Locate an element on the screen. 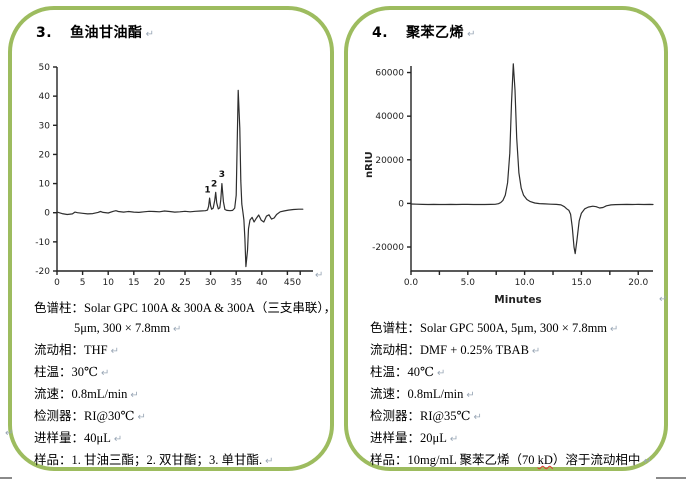 The height and width of the screenshot is (481, 686). spec-line-sample: 样品：1. 甘油三酯；2. 双甘酯；3. 单甘酯. ↵ is located at coordinates (154, 460).